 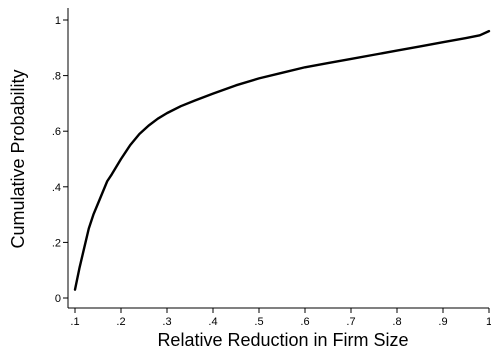 I want to click on x-tick-label: 1, so click(x=488, y=322).